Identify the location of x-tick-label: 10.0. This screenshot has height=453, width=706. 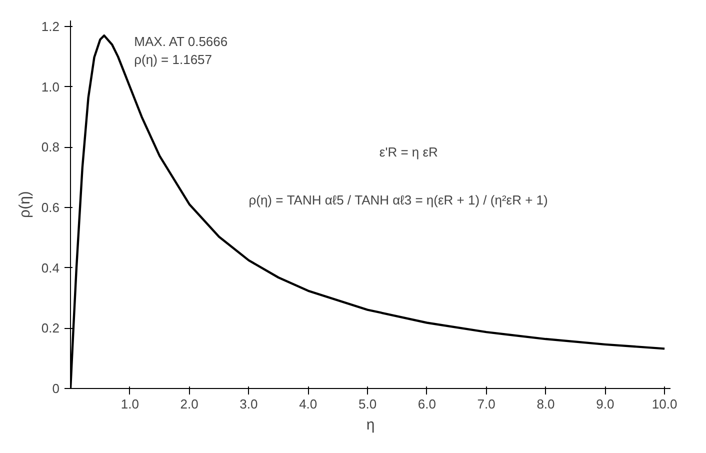
(665, 404).